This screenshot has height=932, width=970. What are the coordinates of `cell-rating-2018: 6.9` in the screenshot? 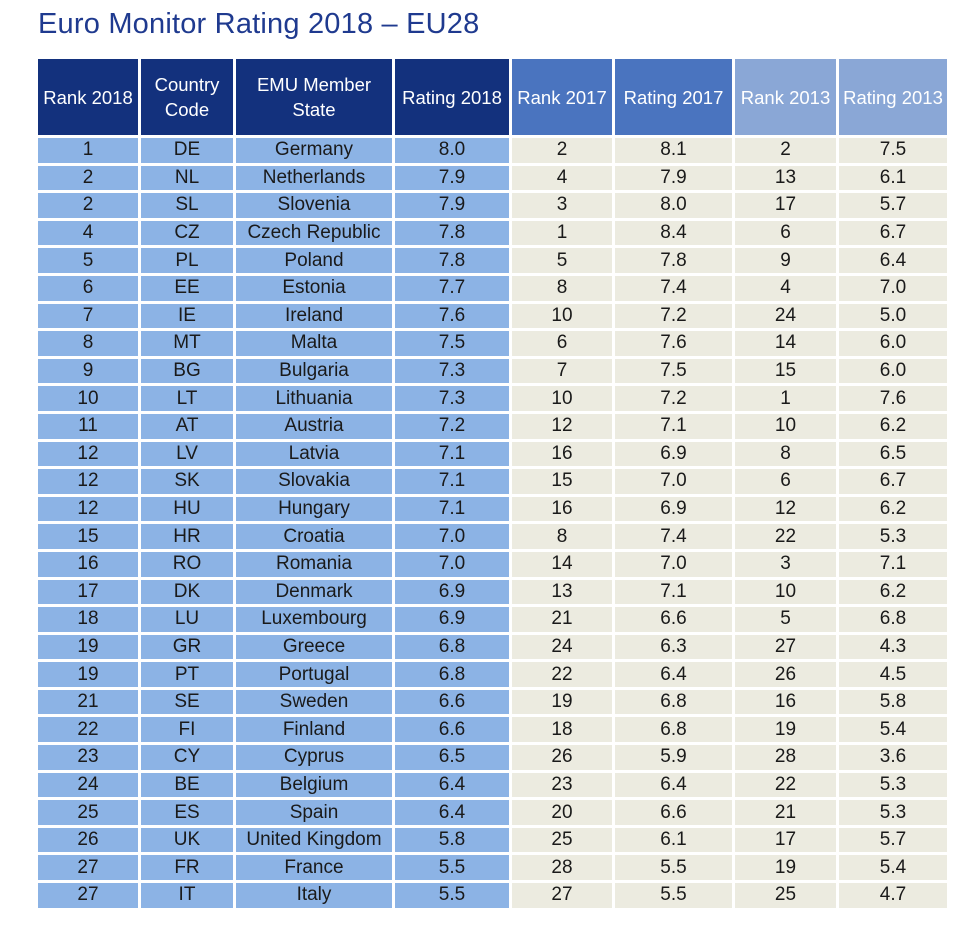 It's located at (452, 619).